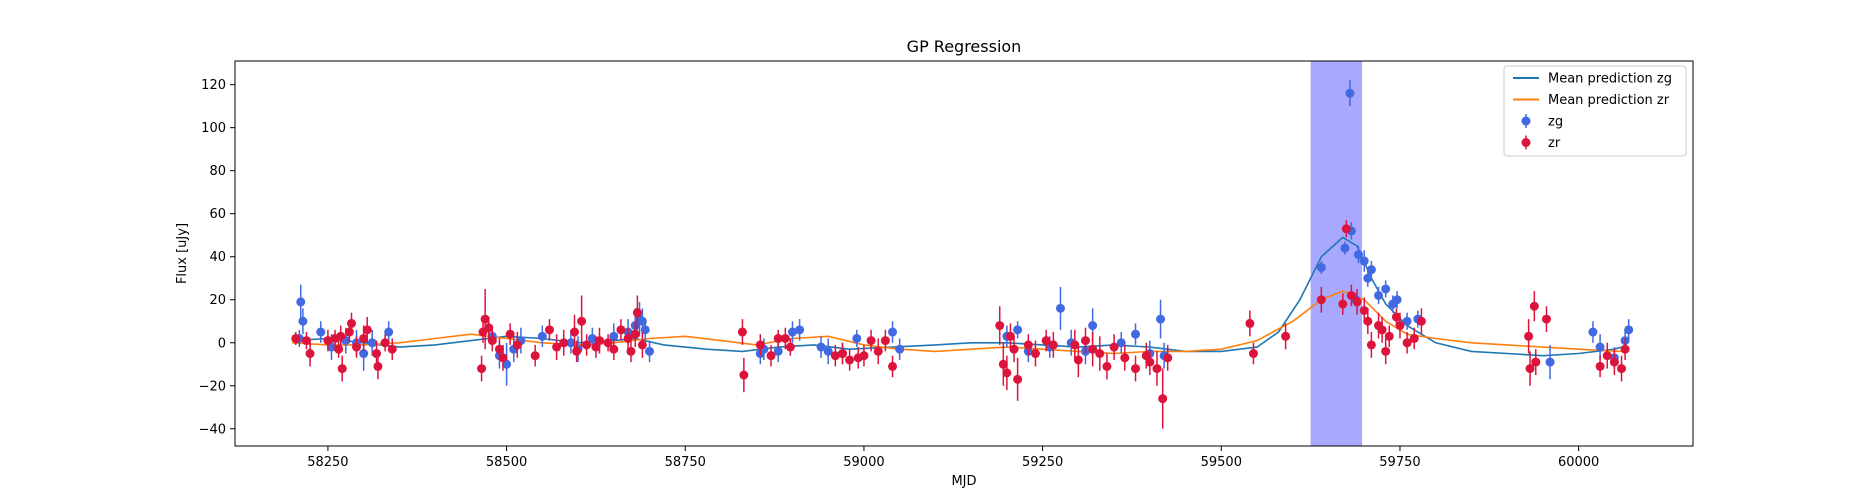 This screenshot has width=1875, height=504. I want to click on y-tick-label: 40, so click(217, 257).